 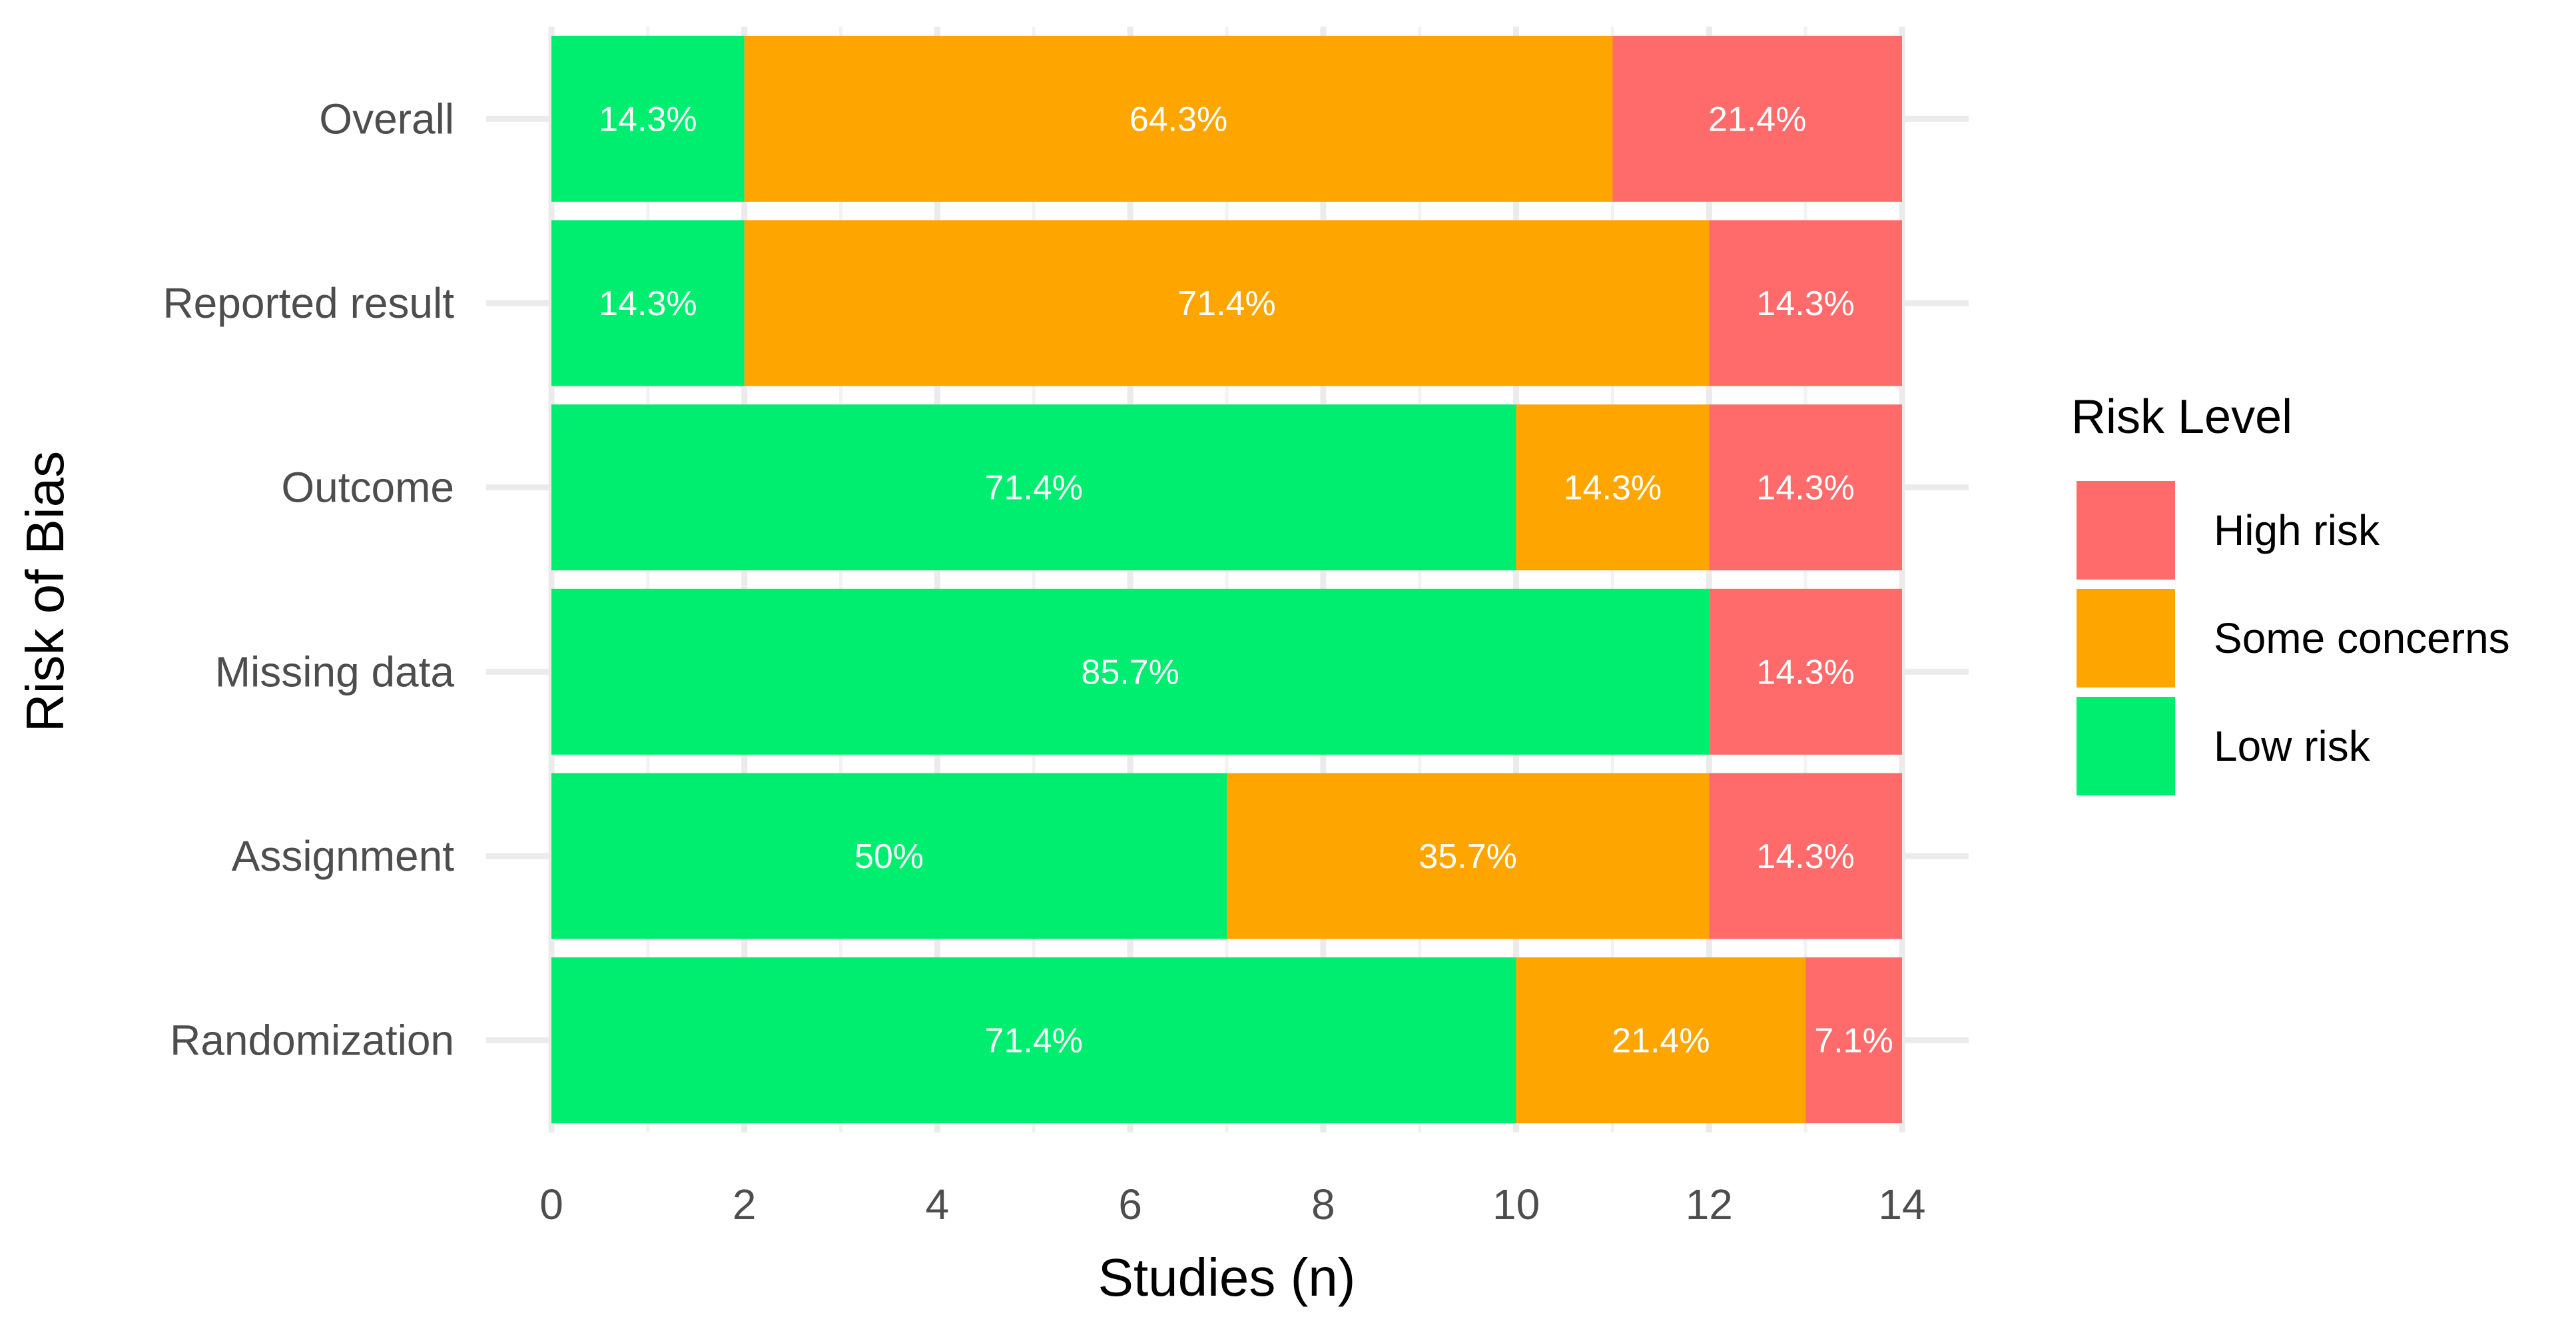 I want to click on bar-value-label: 35.7%, so click(x=1467, y=856).